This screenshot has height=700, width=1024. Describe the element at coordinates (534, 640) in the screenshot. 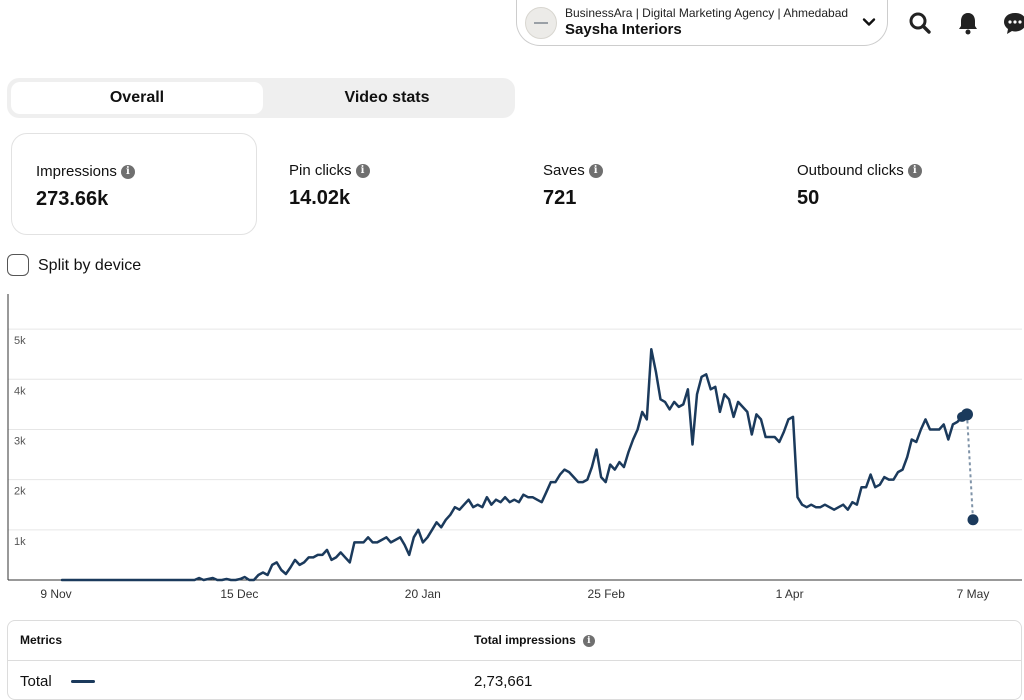

I see `total-impressions-header: Total impressions i` at that location.